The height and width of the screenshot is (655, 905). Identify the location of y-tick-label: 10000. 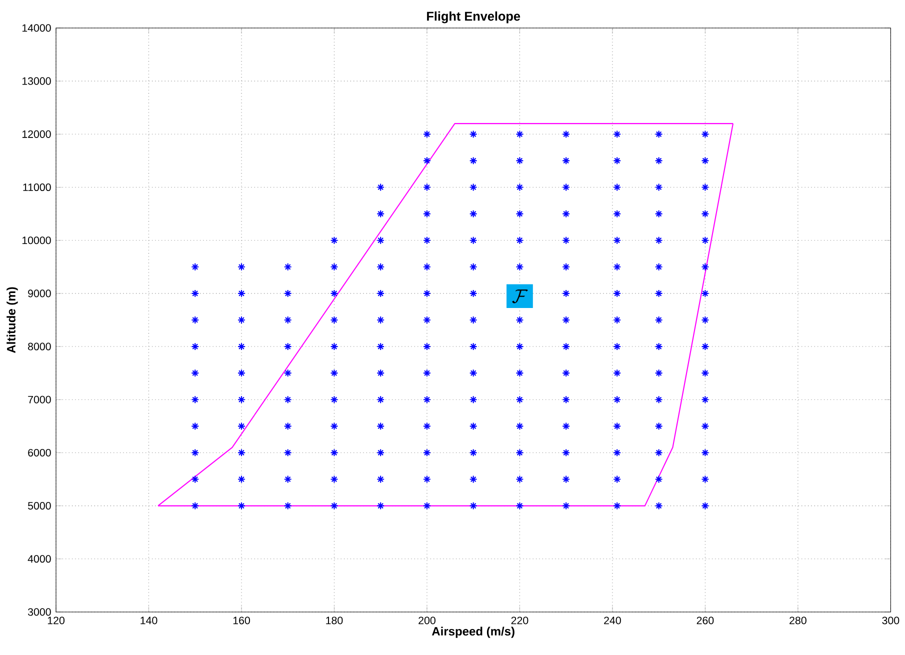
(36, 240).